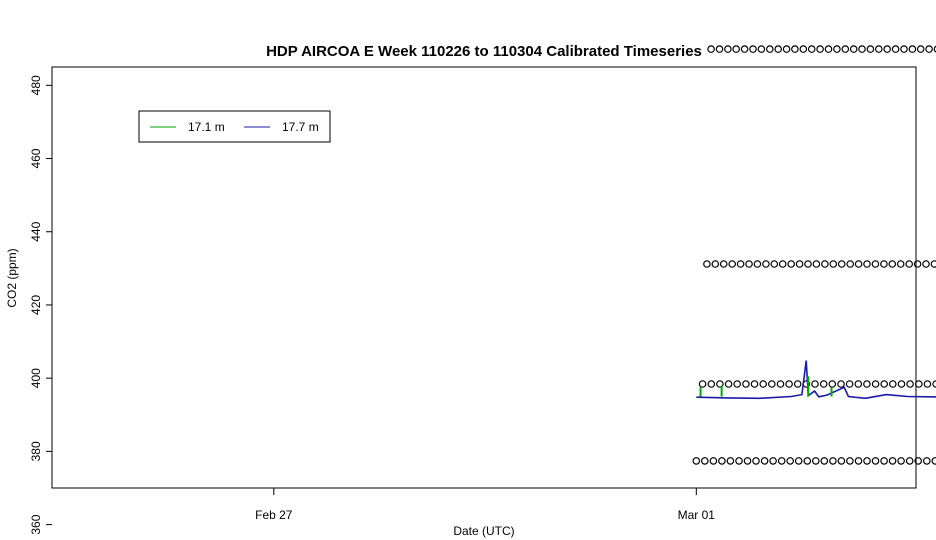  What do you see at coordinates (483, 531) in the screenshot?
I see `x-axis-label: Date (UTC)` at bounding box center [483, 531].